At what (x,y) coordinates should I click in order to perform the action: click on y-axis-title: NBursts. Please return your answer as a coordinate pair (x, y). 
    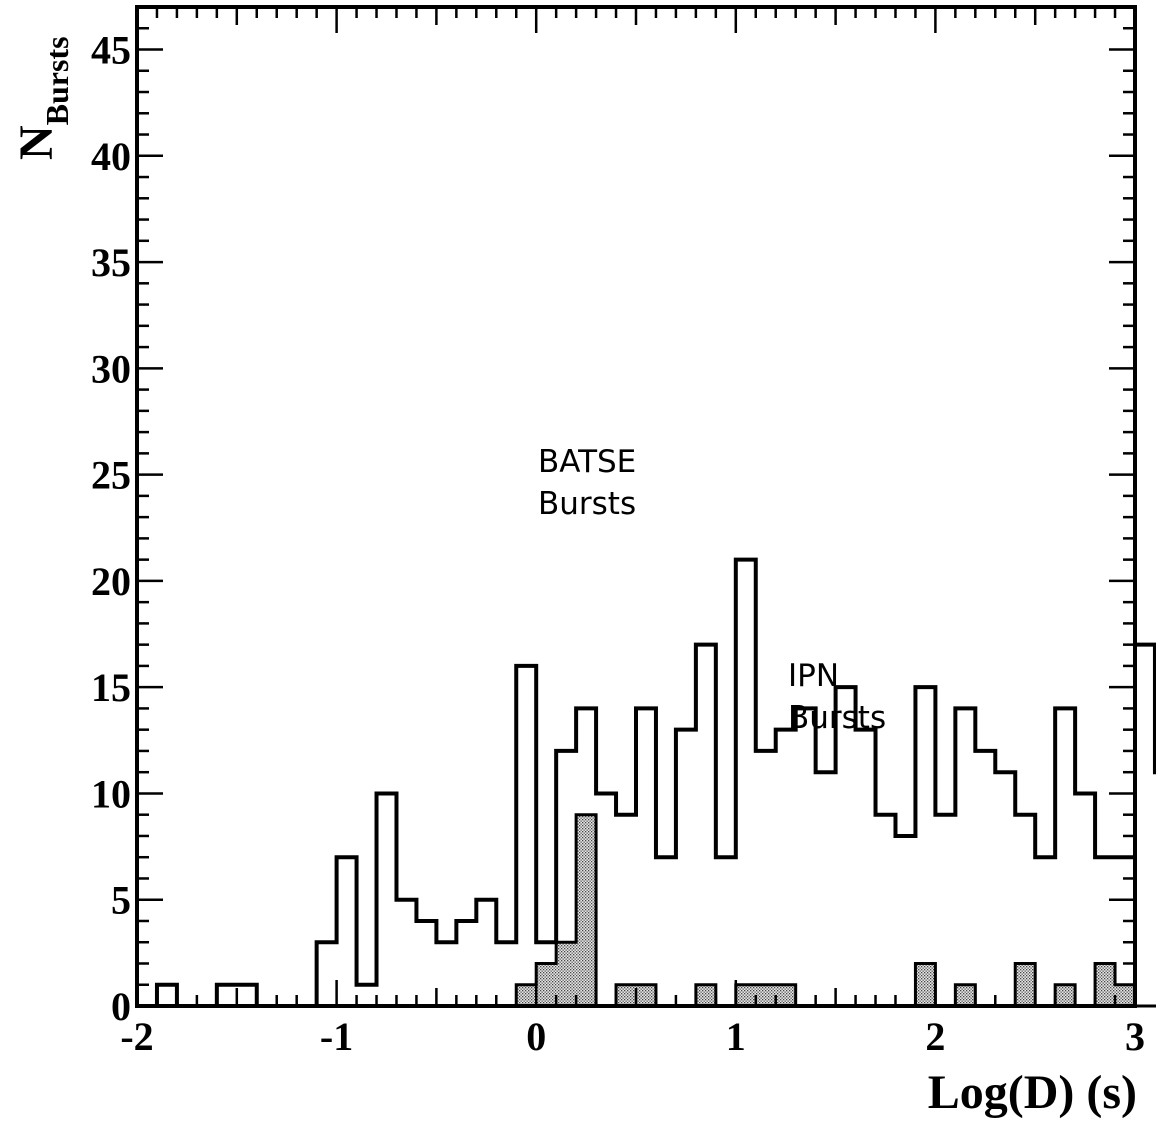
    Looking at the image, I should click on (42, 98).